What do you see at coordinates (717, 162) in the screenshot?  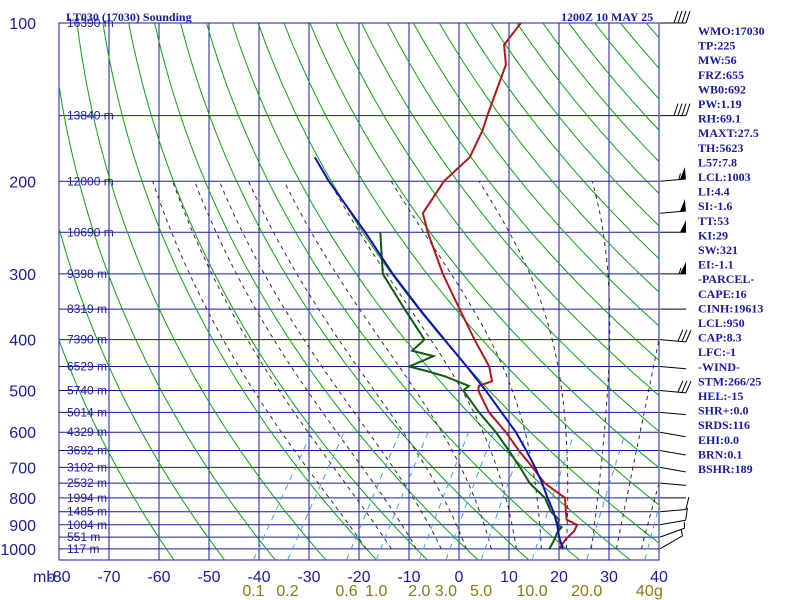 I see `index-line: L57:7.8` at bounding box center [717, 162].